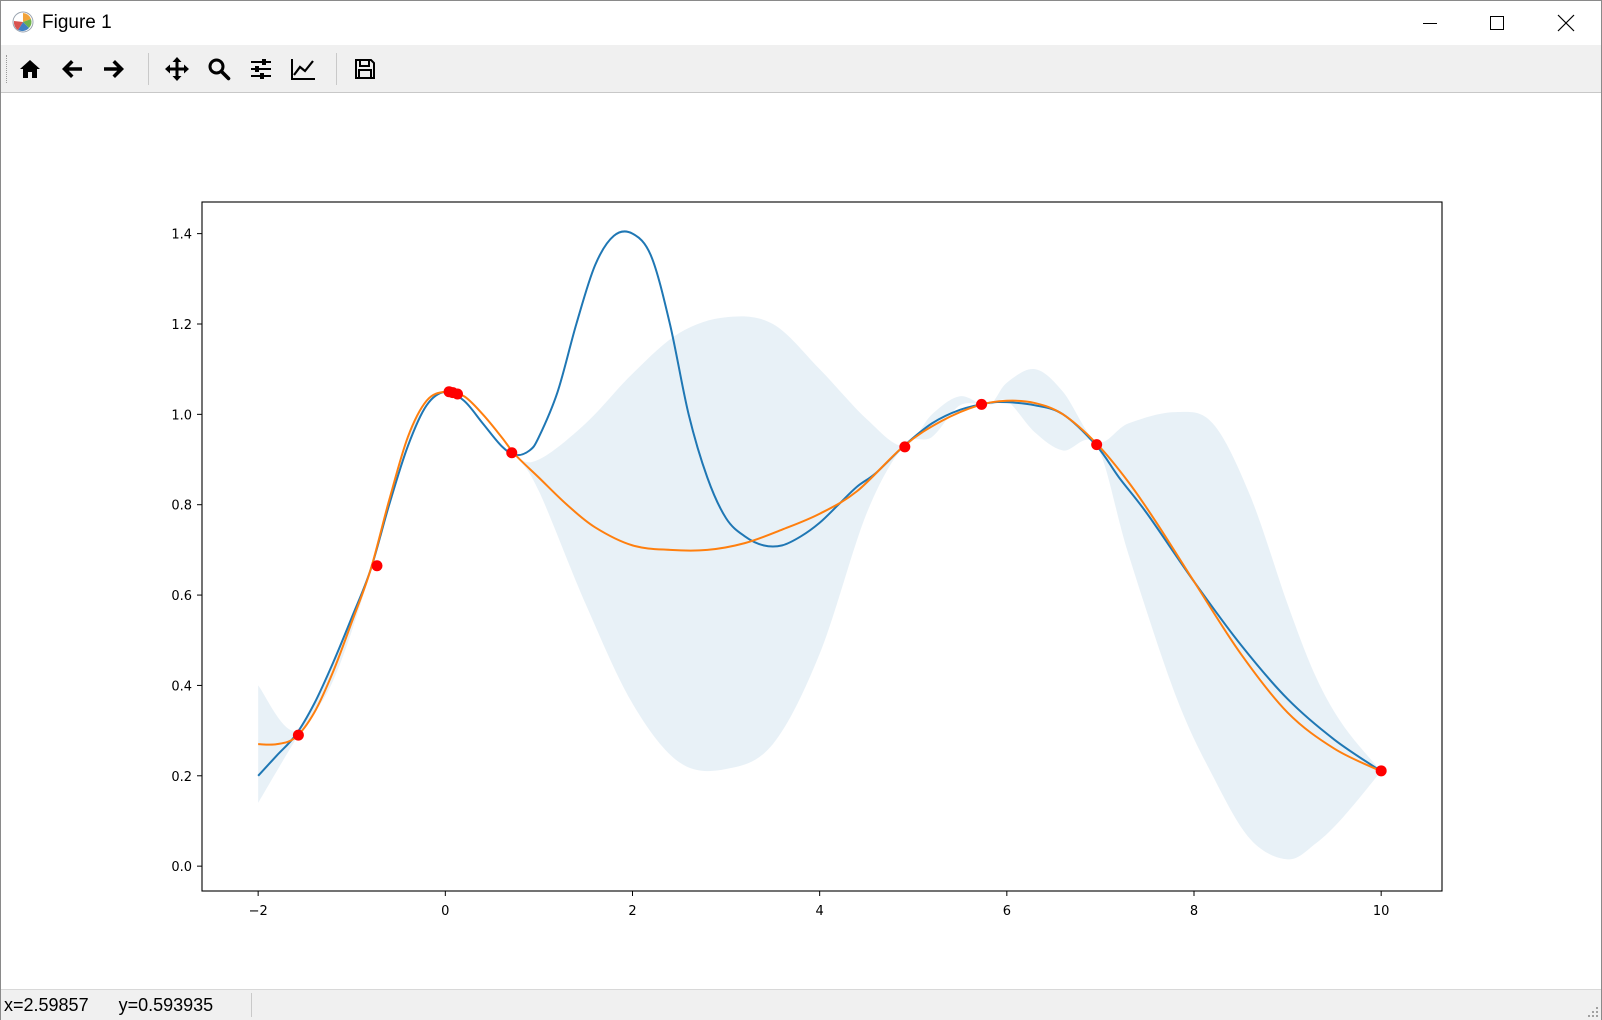  I want to click on close-icon, so click(1566, 23).